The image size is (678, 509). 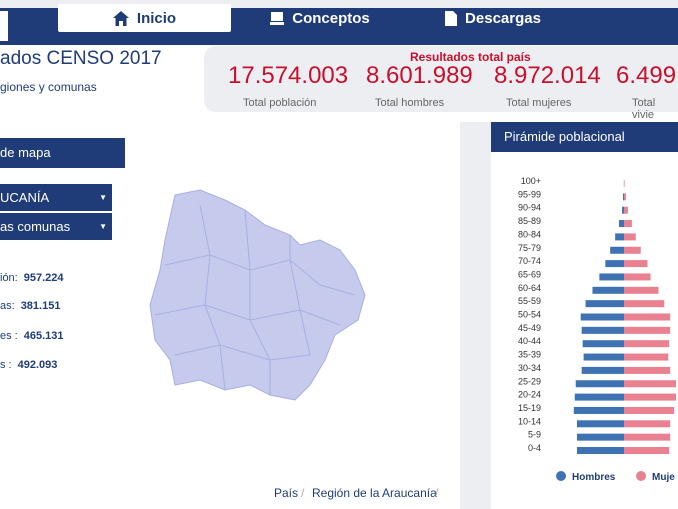 I want to click on age-label: 25-29, so click(x=529, y=381).